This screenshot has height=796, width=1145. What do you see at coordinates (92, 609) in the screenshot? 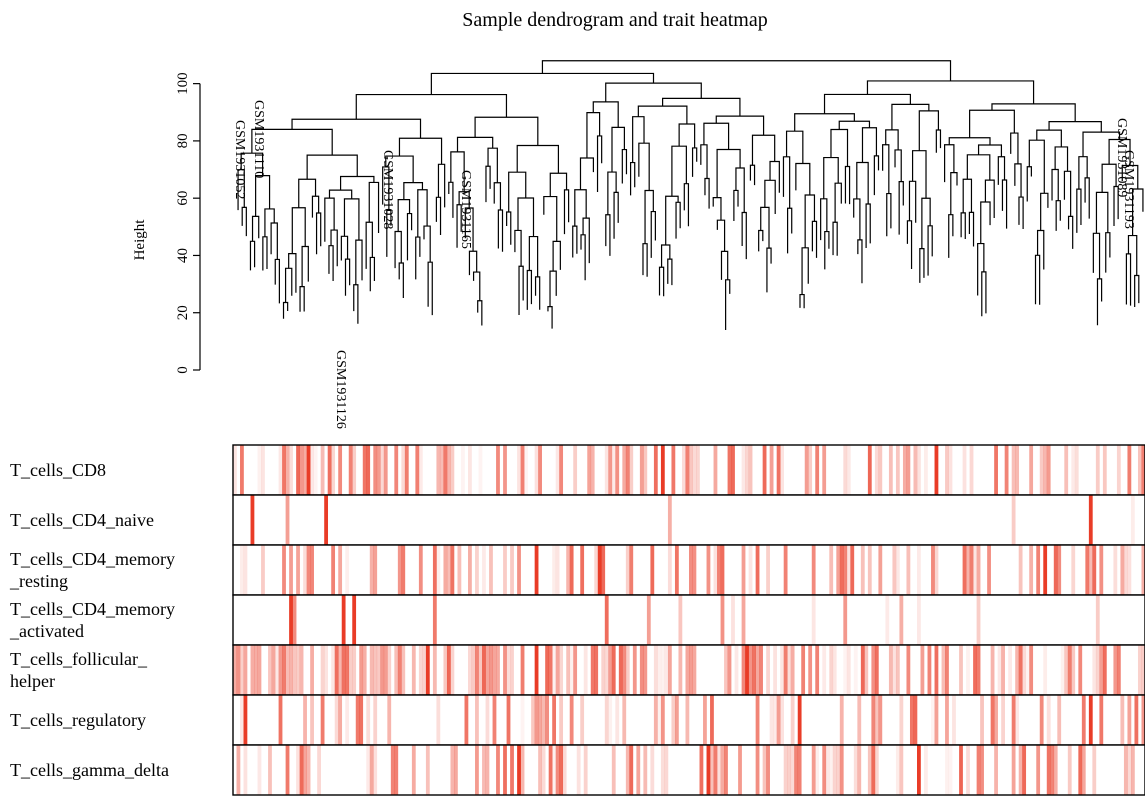
I see `trait-label: T_cells_CD4_memory` at bounding box center [92, 609].